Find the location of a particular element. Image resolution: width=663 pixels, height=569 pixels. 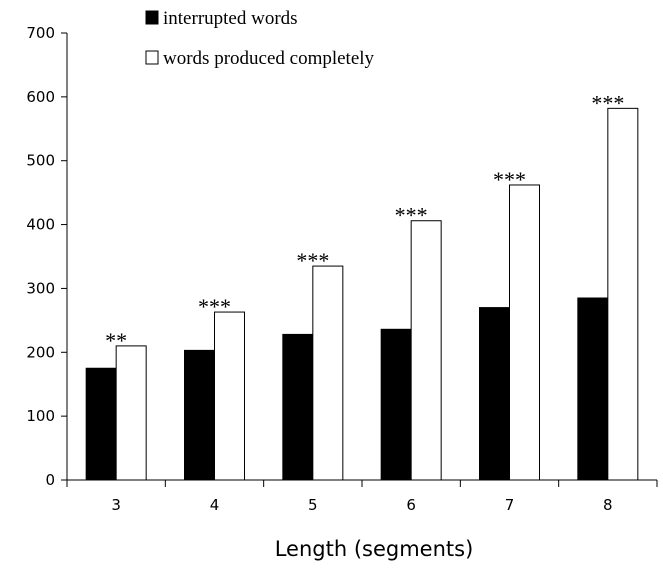

y-tick-label: 600 is located at coordinates (40, 97).